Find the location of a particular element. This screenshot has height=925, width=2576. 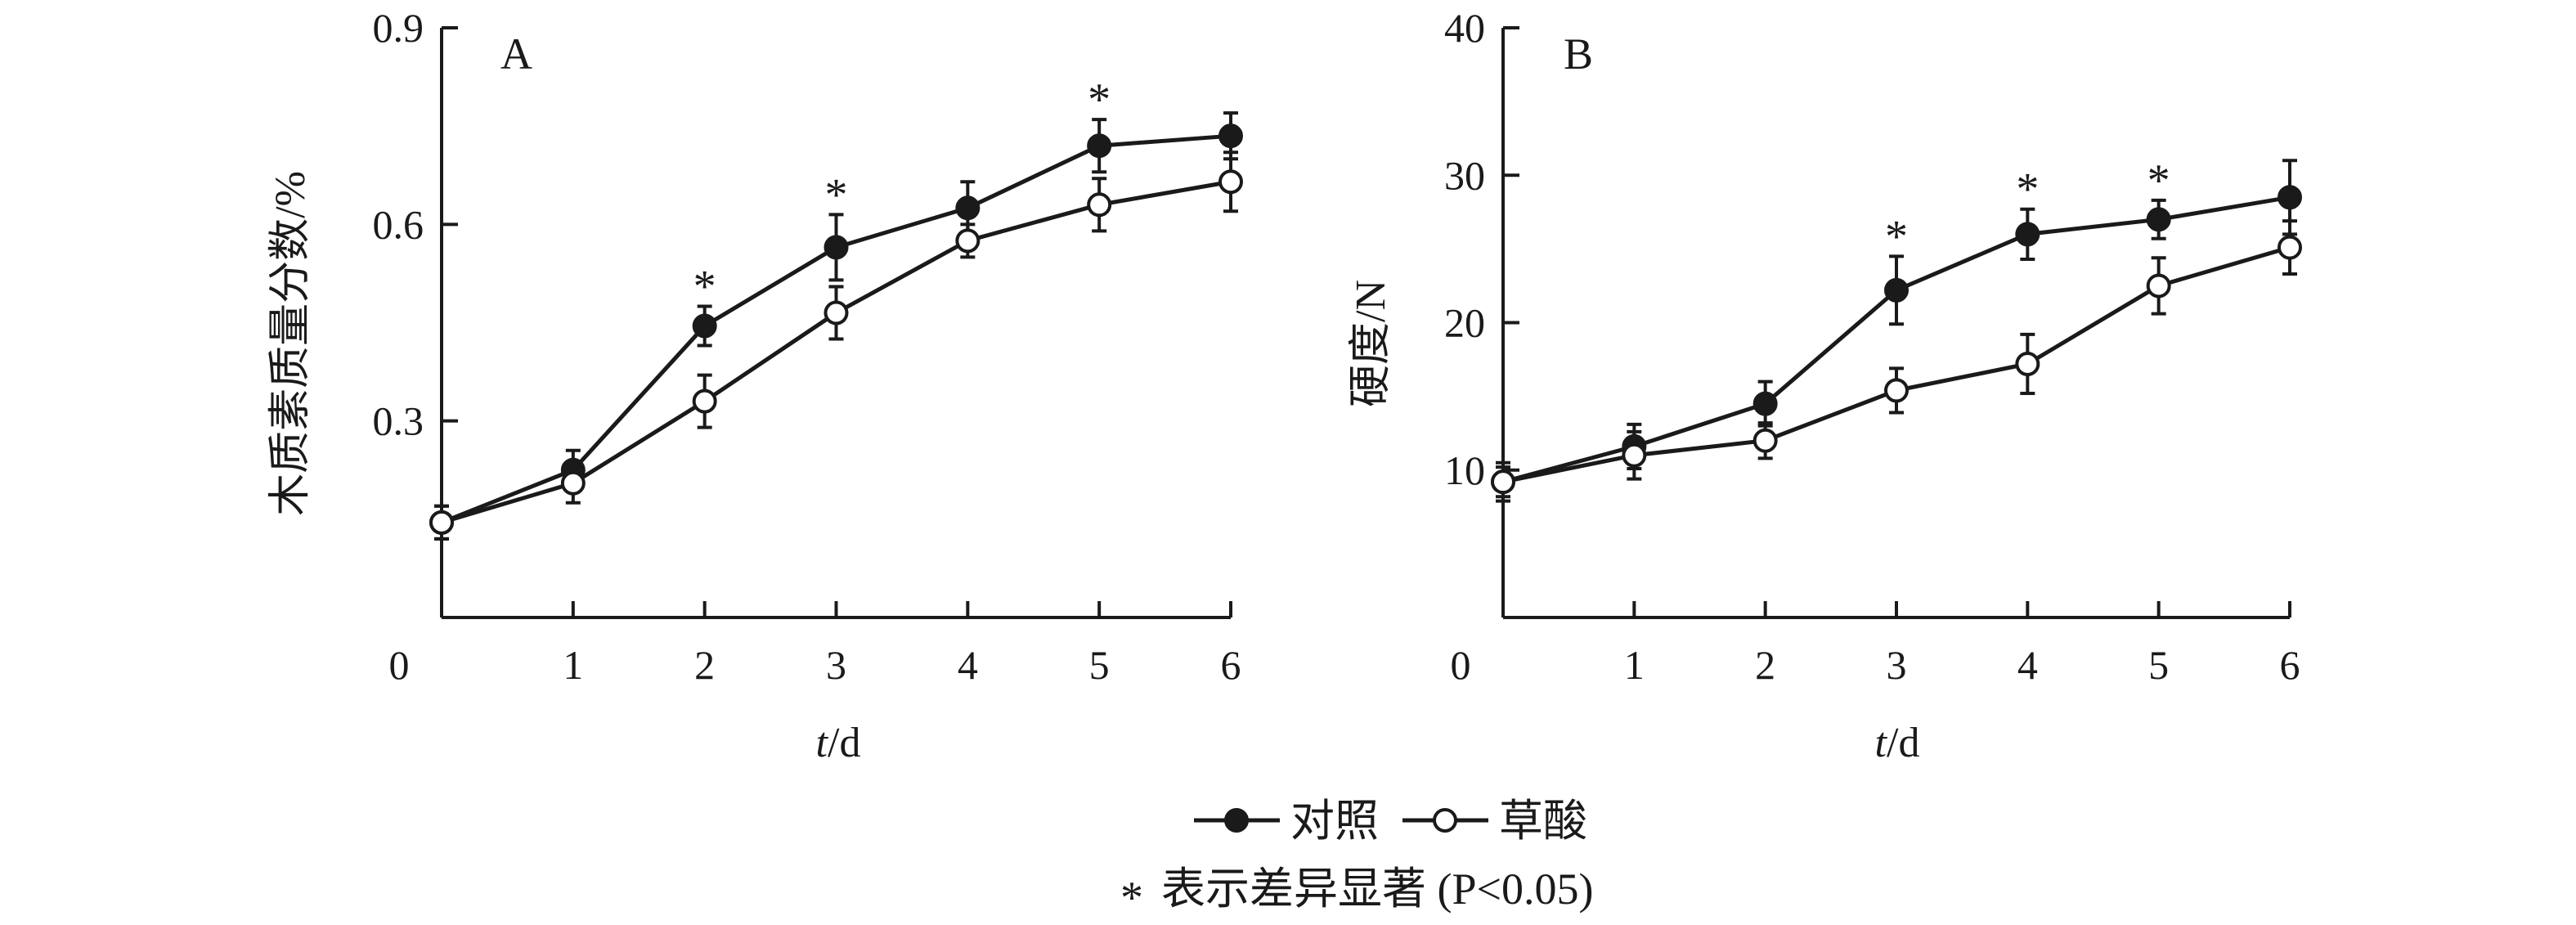

panel-b-x-tick-label: 0 is located at coordinates (1461, 665).